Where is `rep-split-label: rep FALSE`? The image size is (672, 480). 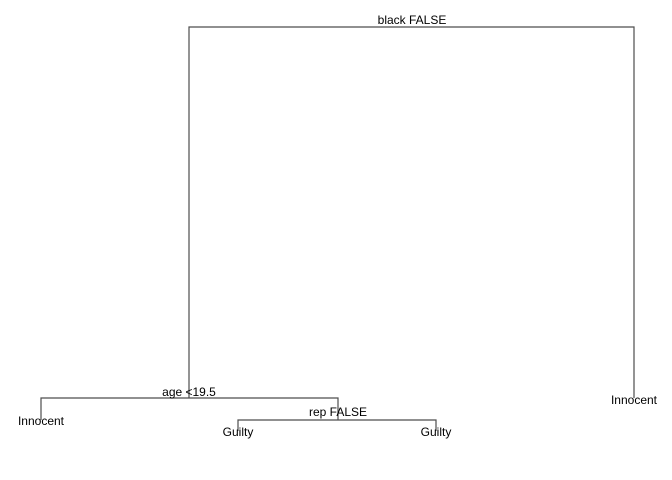 rep-split-label: rep FALSE is located at coordinates (338, 412).